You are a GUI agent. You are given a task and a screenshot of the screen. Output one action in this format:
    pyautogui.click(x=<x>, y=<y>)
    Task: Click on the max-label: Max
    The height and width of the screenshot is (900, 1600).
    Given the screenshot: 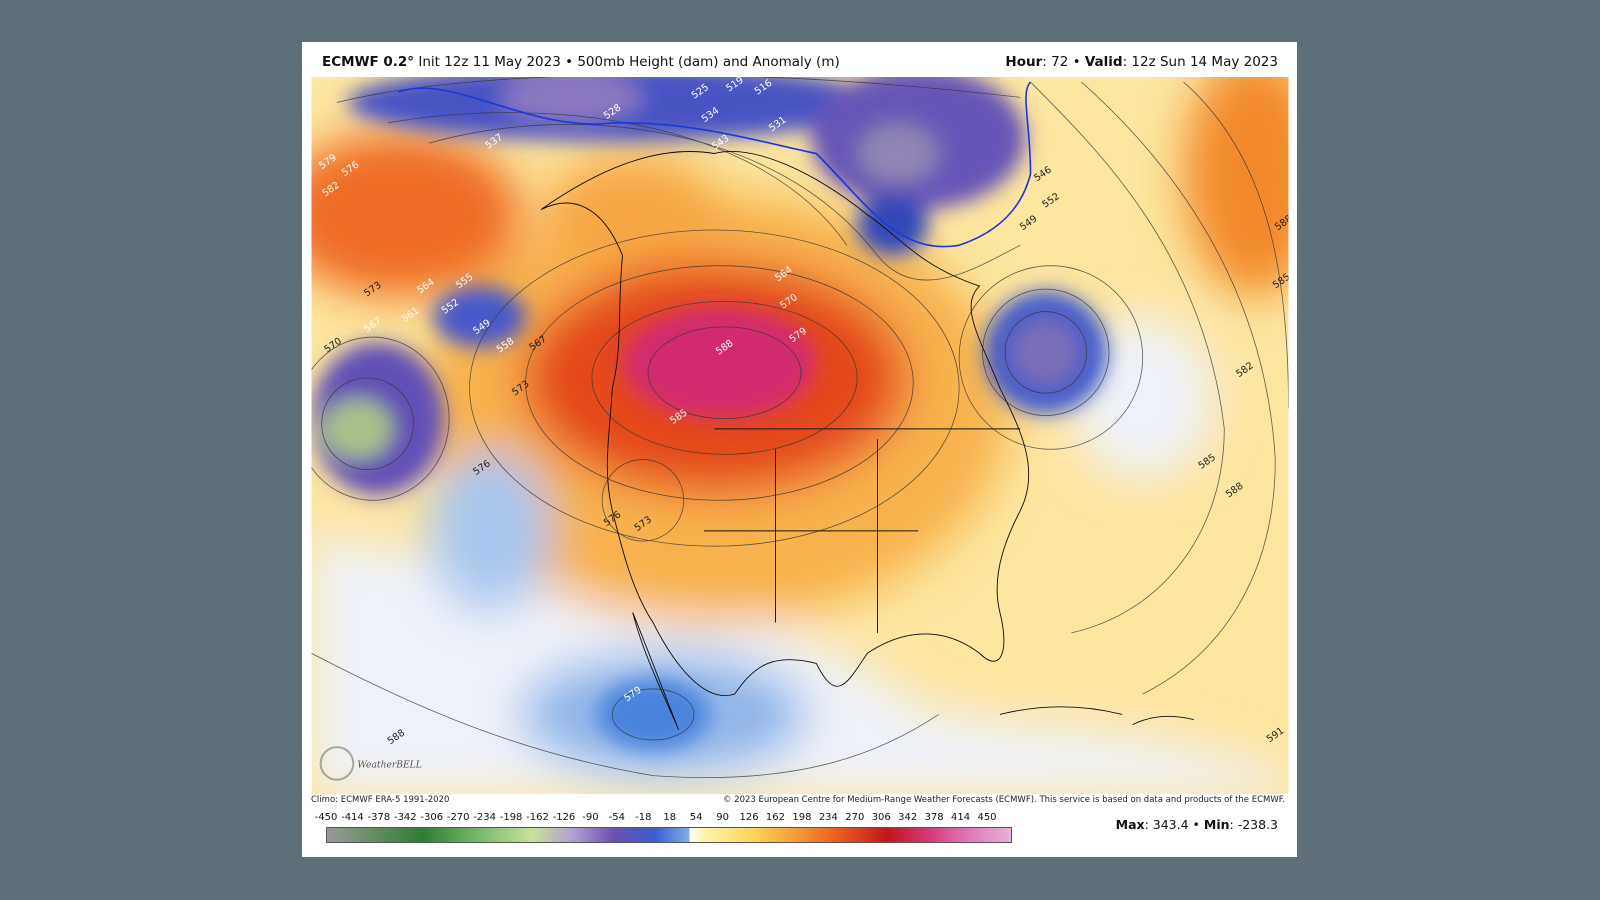 What is the action you would take?
    pyautogui.click(x=1130, y=824)
    